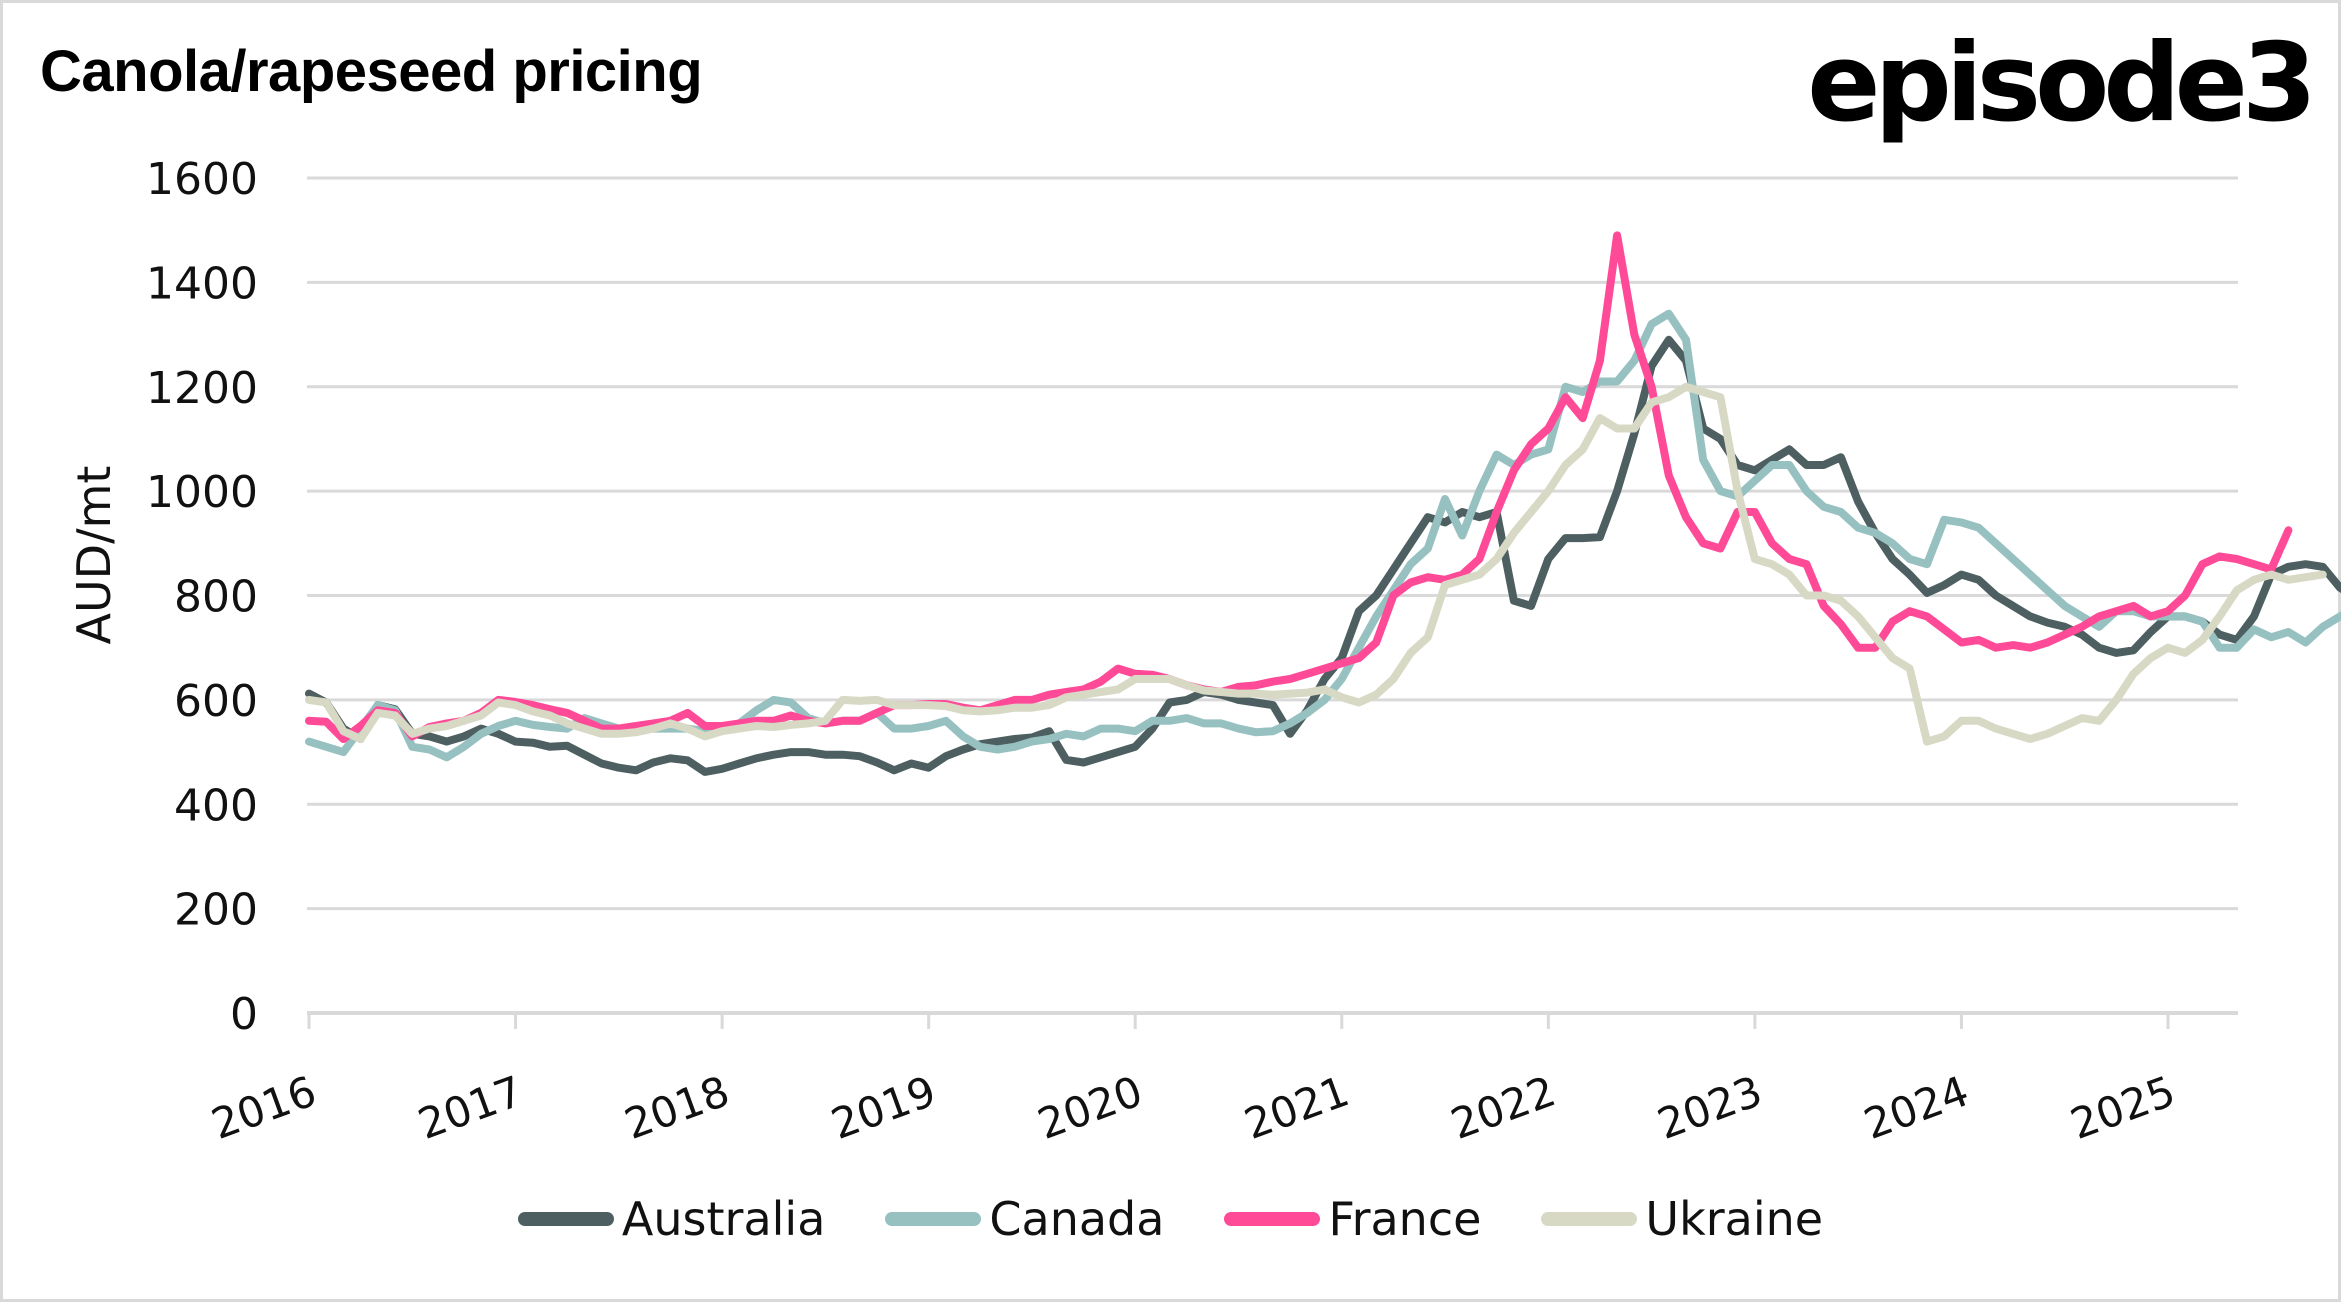 This screenshot has width=2341, height=1302. Describe the element at coordinates (676, 1107) in the screenshot. I see `x-tick-label: 2018` at that location.